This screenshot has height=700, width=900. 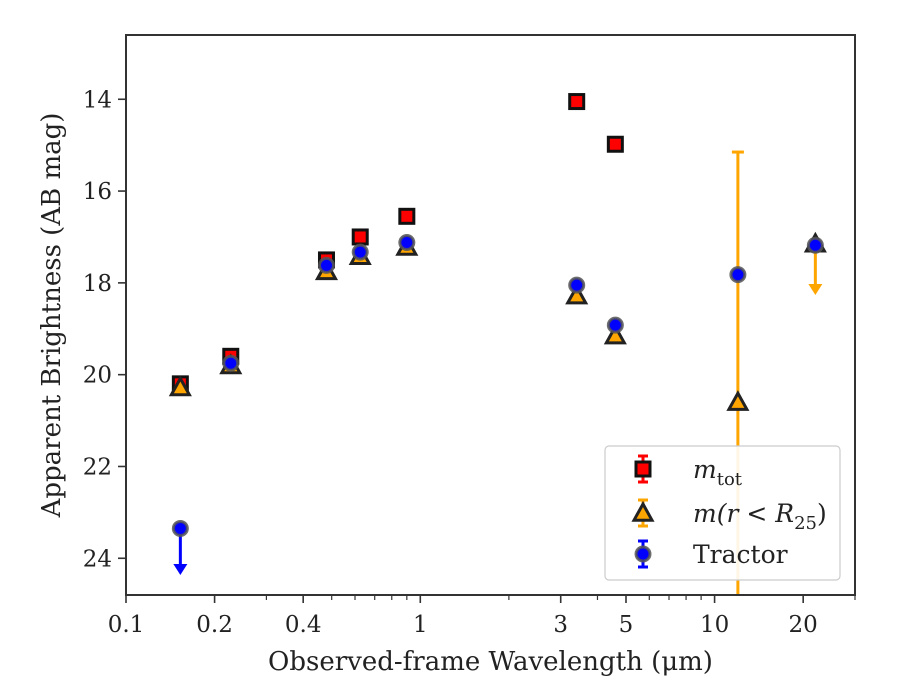 What do you see at coordinates (740, 554) in the screenshot?
I see `legend-label: Tractor` at bounding box center [740, 554].